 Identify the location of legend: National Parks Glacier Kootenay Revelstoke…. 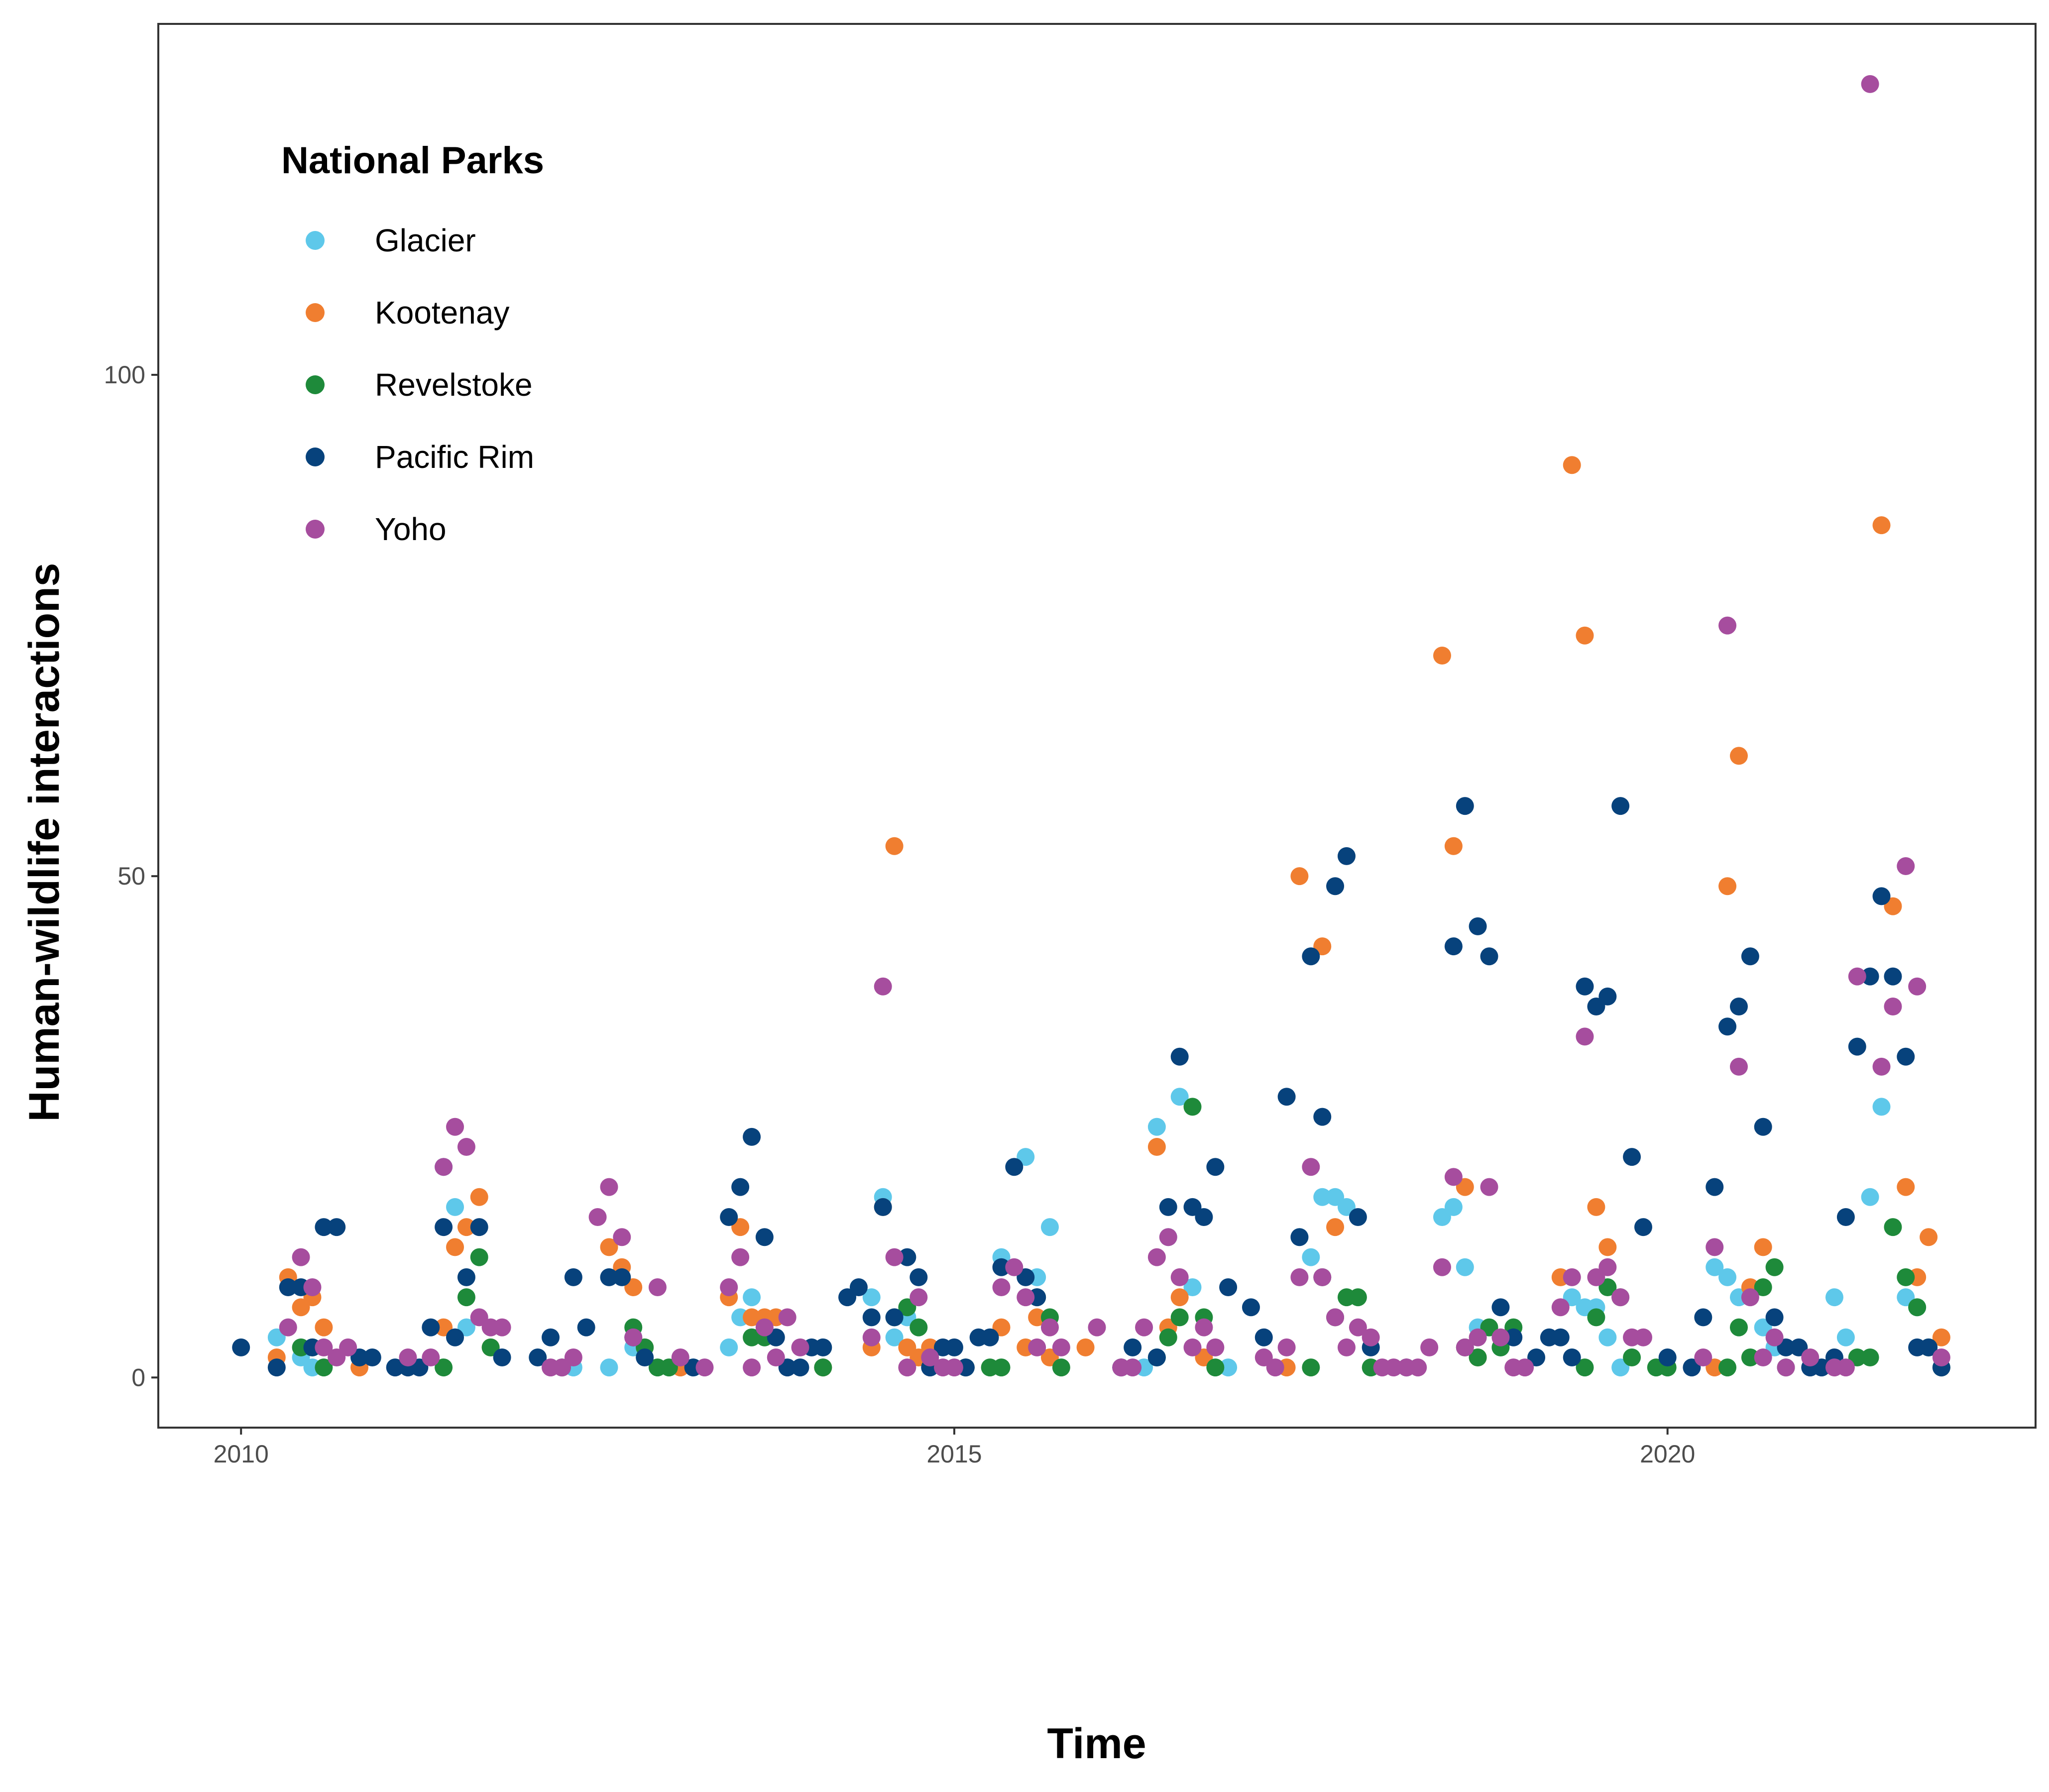
(412, 343).